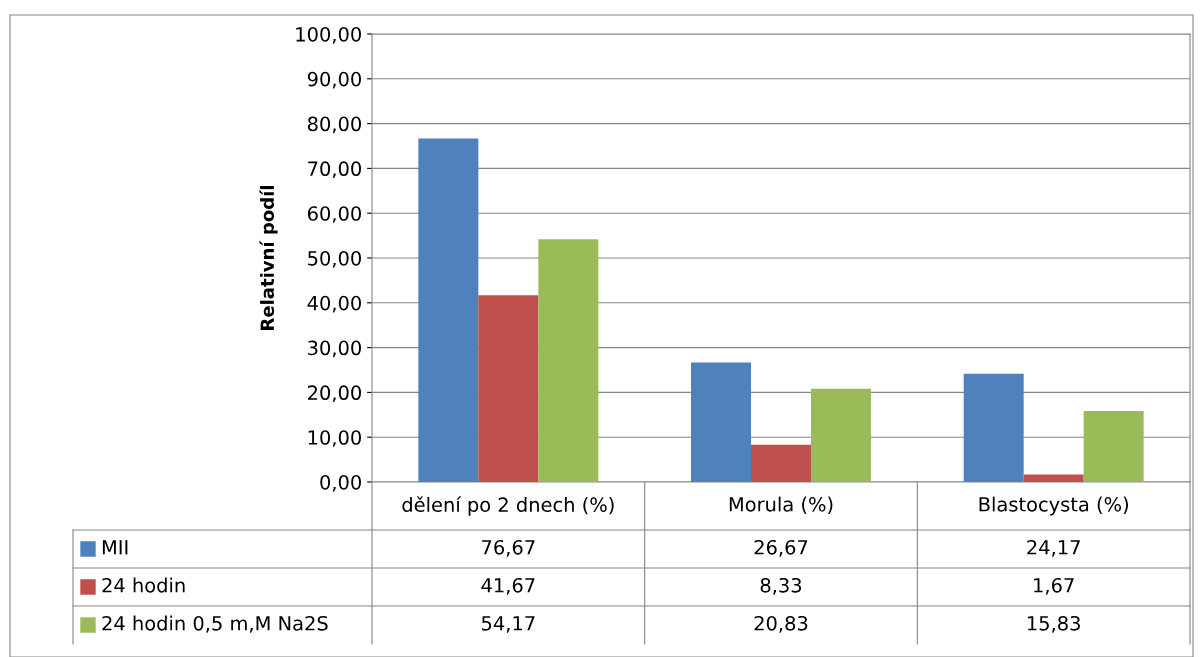  What do you see at coordinates (781, 505) in the screenshot?
I see `x-tick-label: Morula (%)` at bounding box center [781, 505].